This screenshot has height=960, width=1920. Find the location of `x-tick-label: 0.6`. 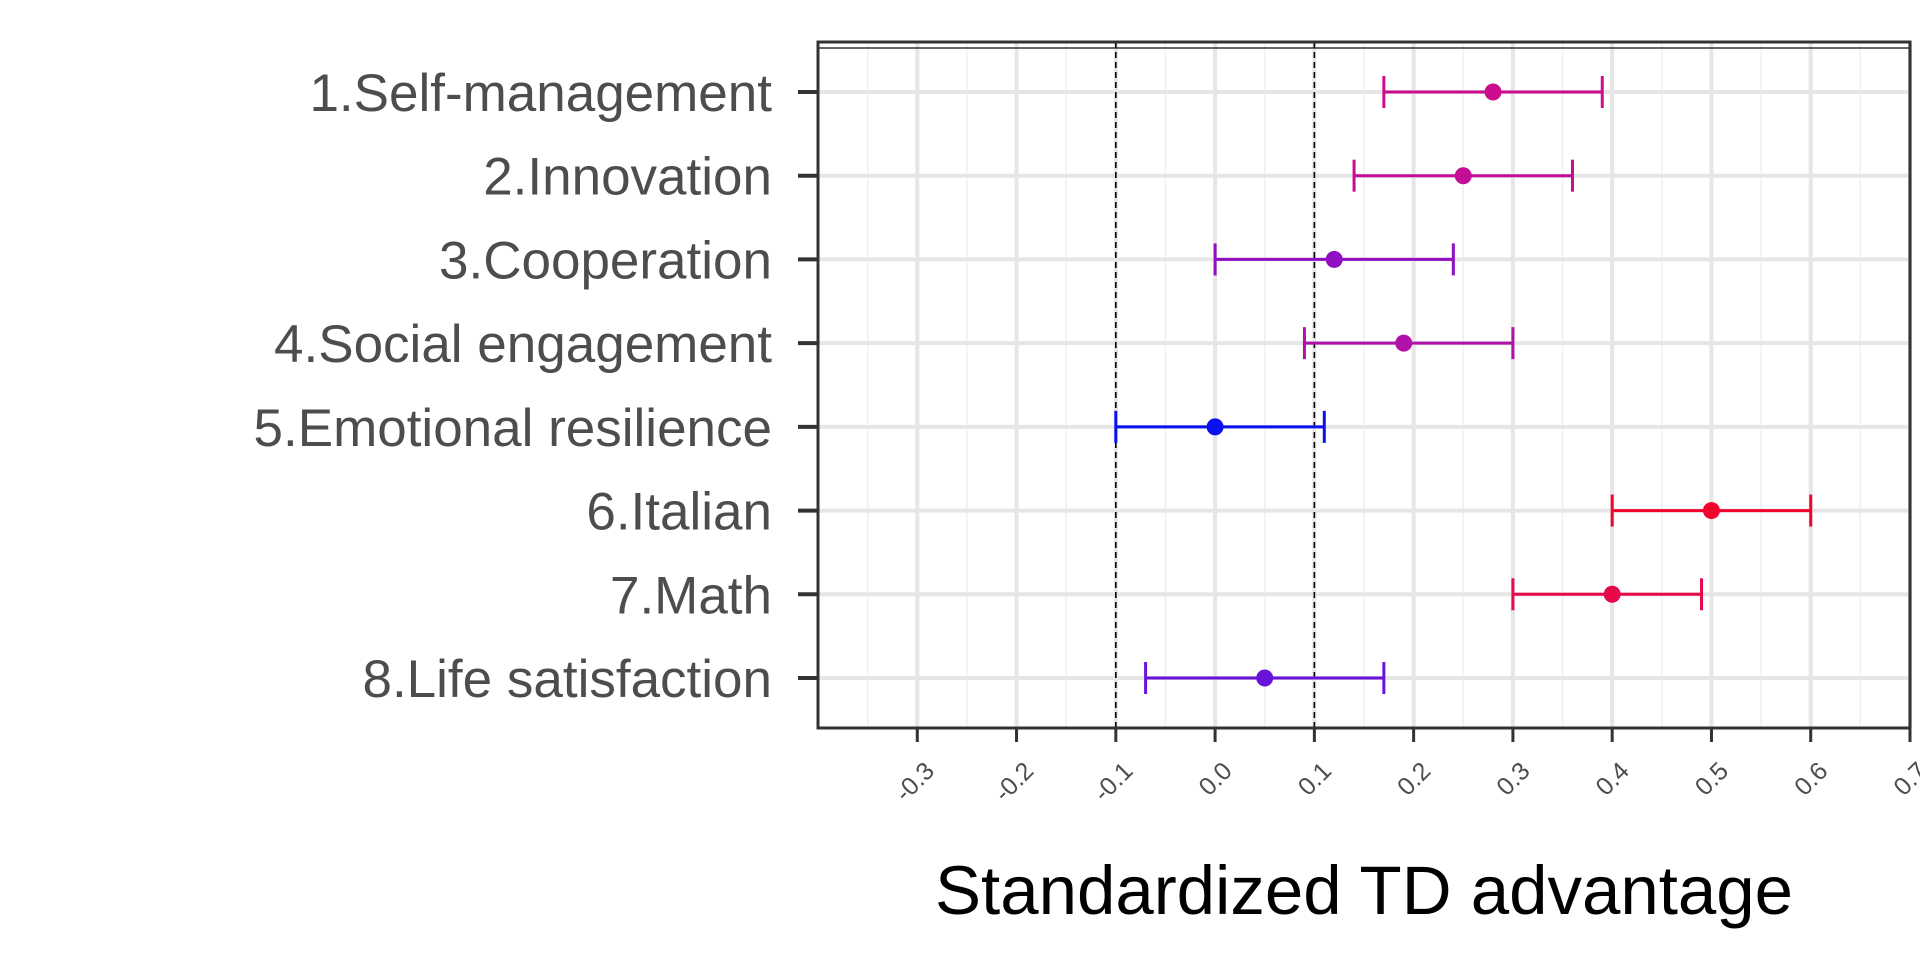

x-tick-label: 0.6 is located at coordinates (1811, 779).